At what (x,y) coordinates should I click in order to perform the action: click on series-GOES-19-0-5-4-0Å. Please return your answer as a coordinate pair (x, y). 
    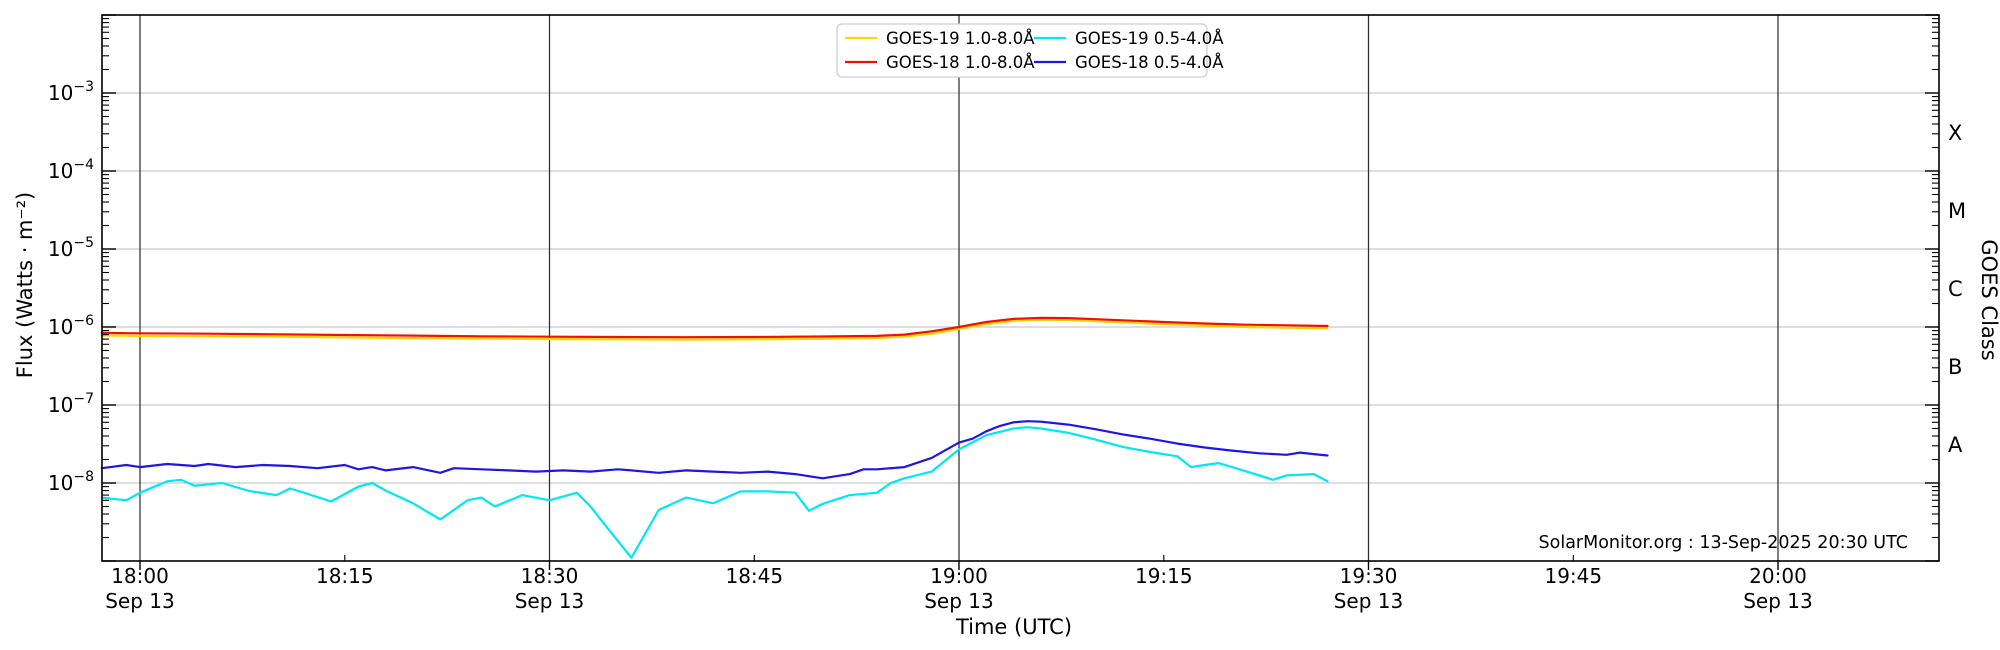
    Looking at the image, I should click on (714, 492).